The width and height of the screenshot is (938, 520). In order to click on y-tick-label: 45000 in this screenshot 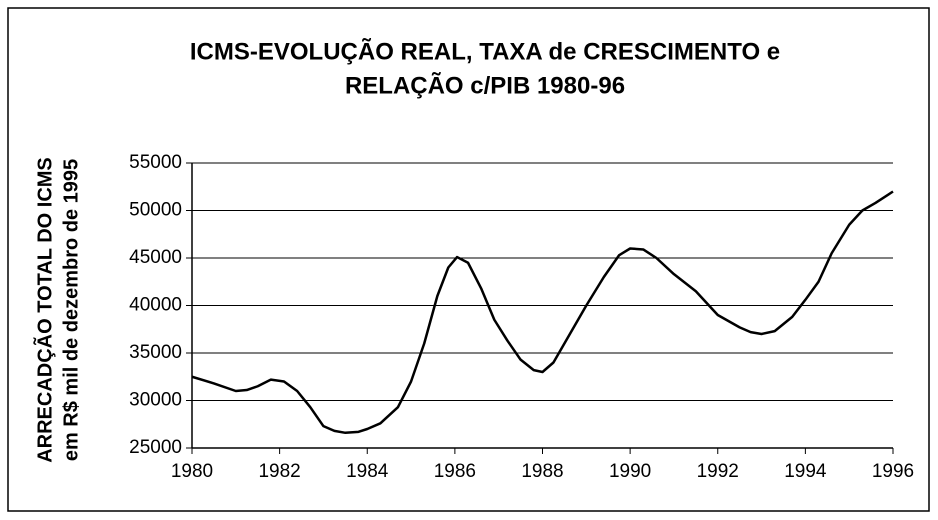, I will do `click(155, 257)`.